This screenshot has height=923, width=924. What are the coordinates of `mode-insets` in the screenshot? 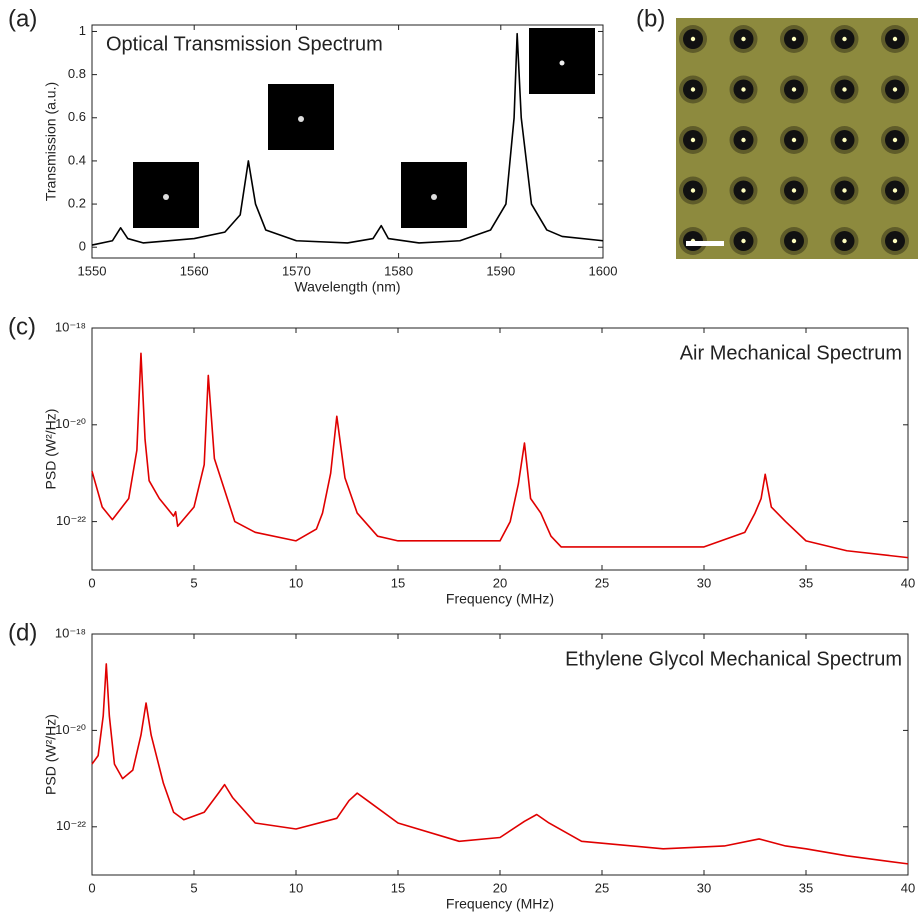 It's located at (364, 128).